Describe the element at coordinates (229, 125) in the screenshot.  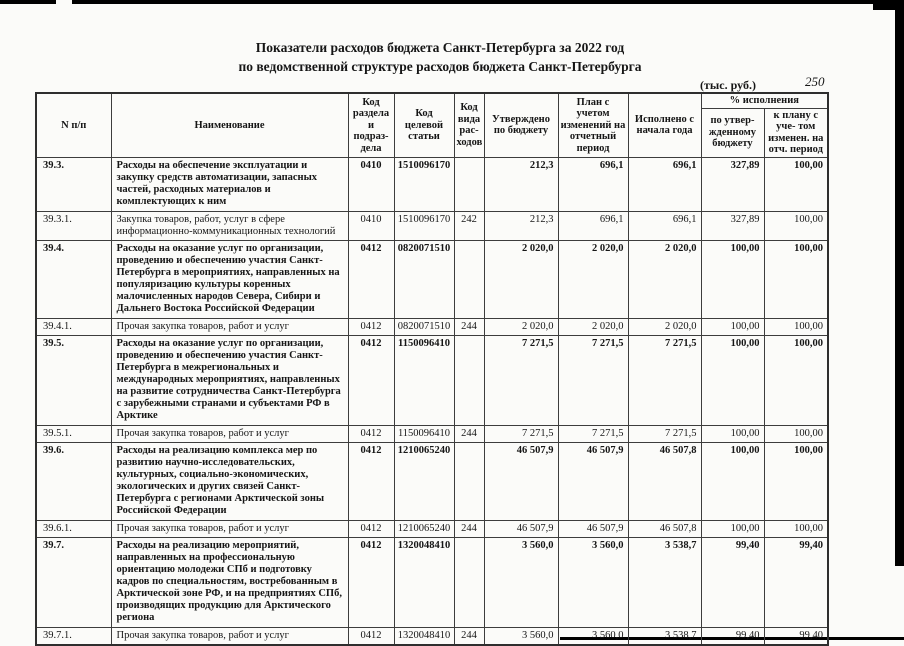
I see `header-name: Наименование` at that location.